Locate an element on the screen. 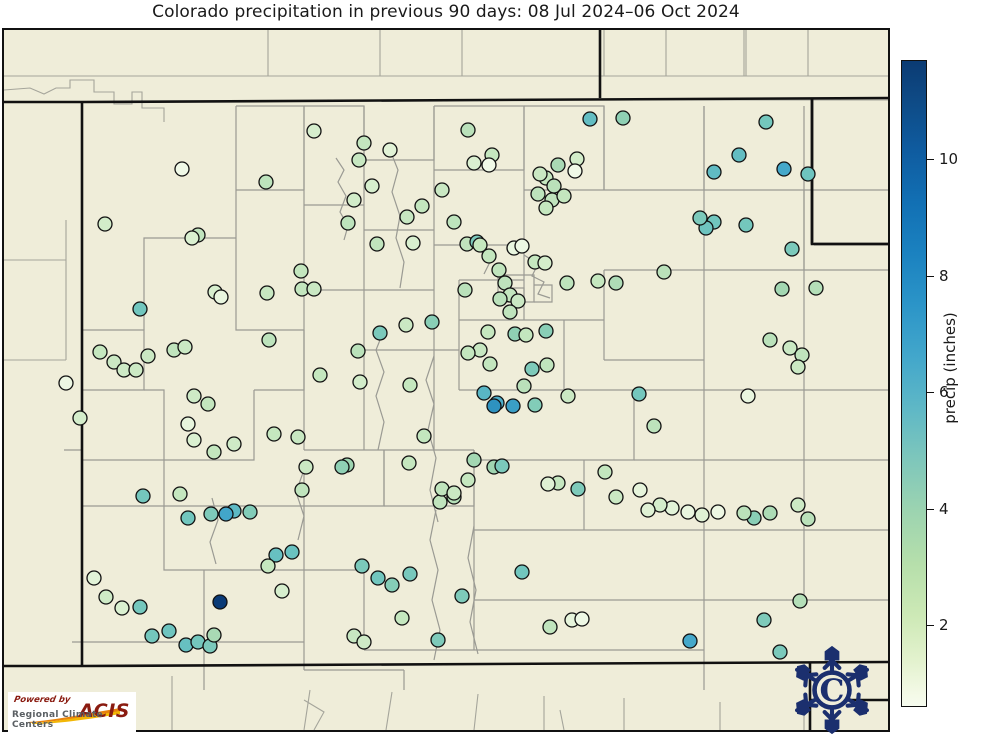 The height and width of the screenshot is (737, 982). acis-logo: Powered by ACIS Regional Climate Centers is located at coordinates (72, 712).